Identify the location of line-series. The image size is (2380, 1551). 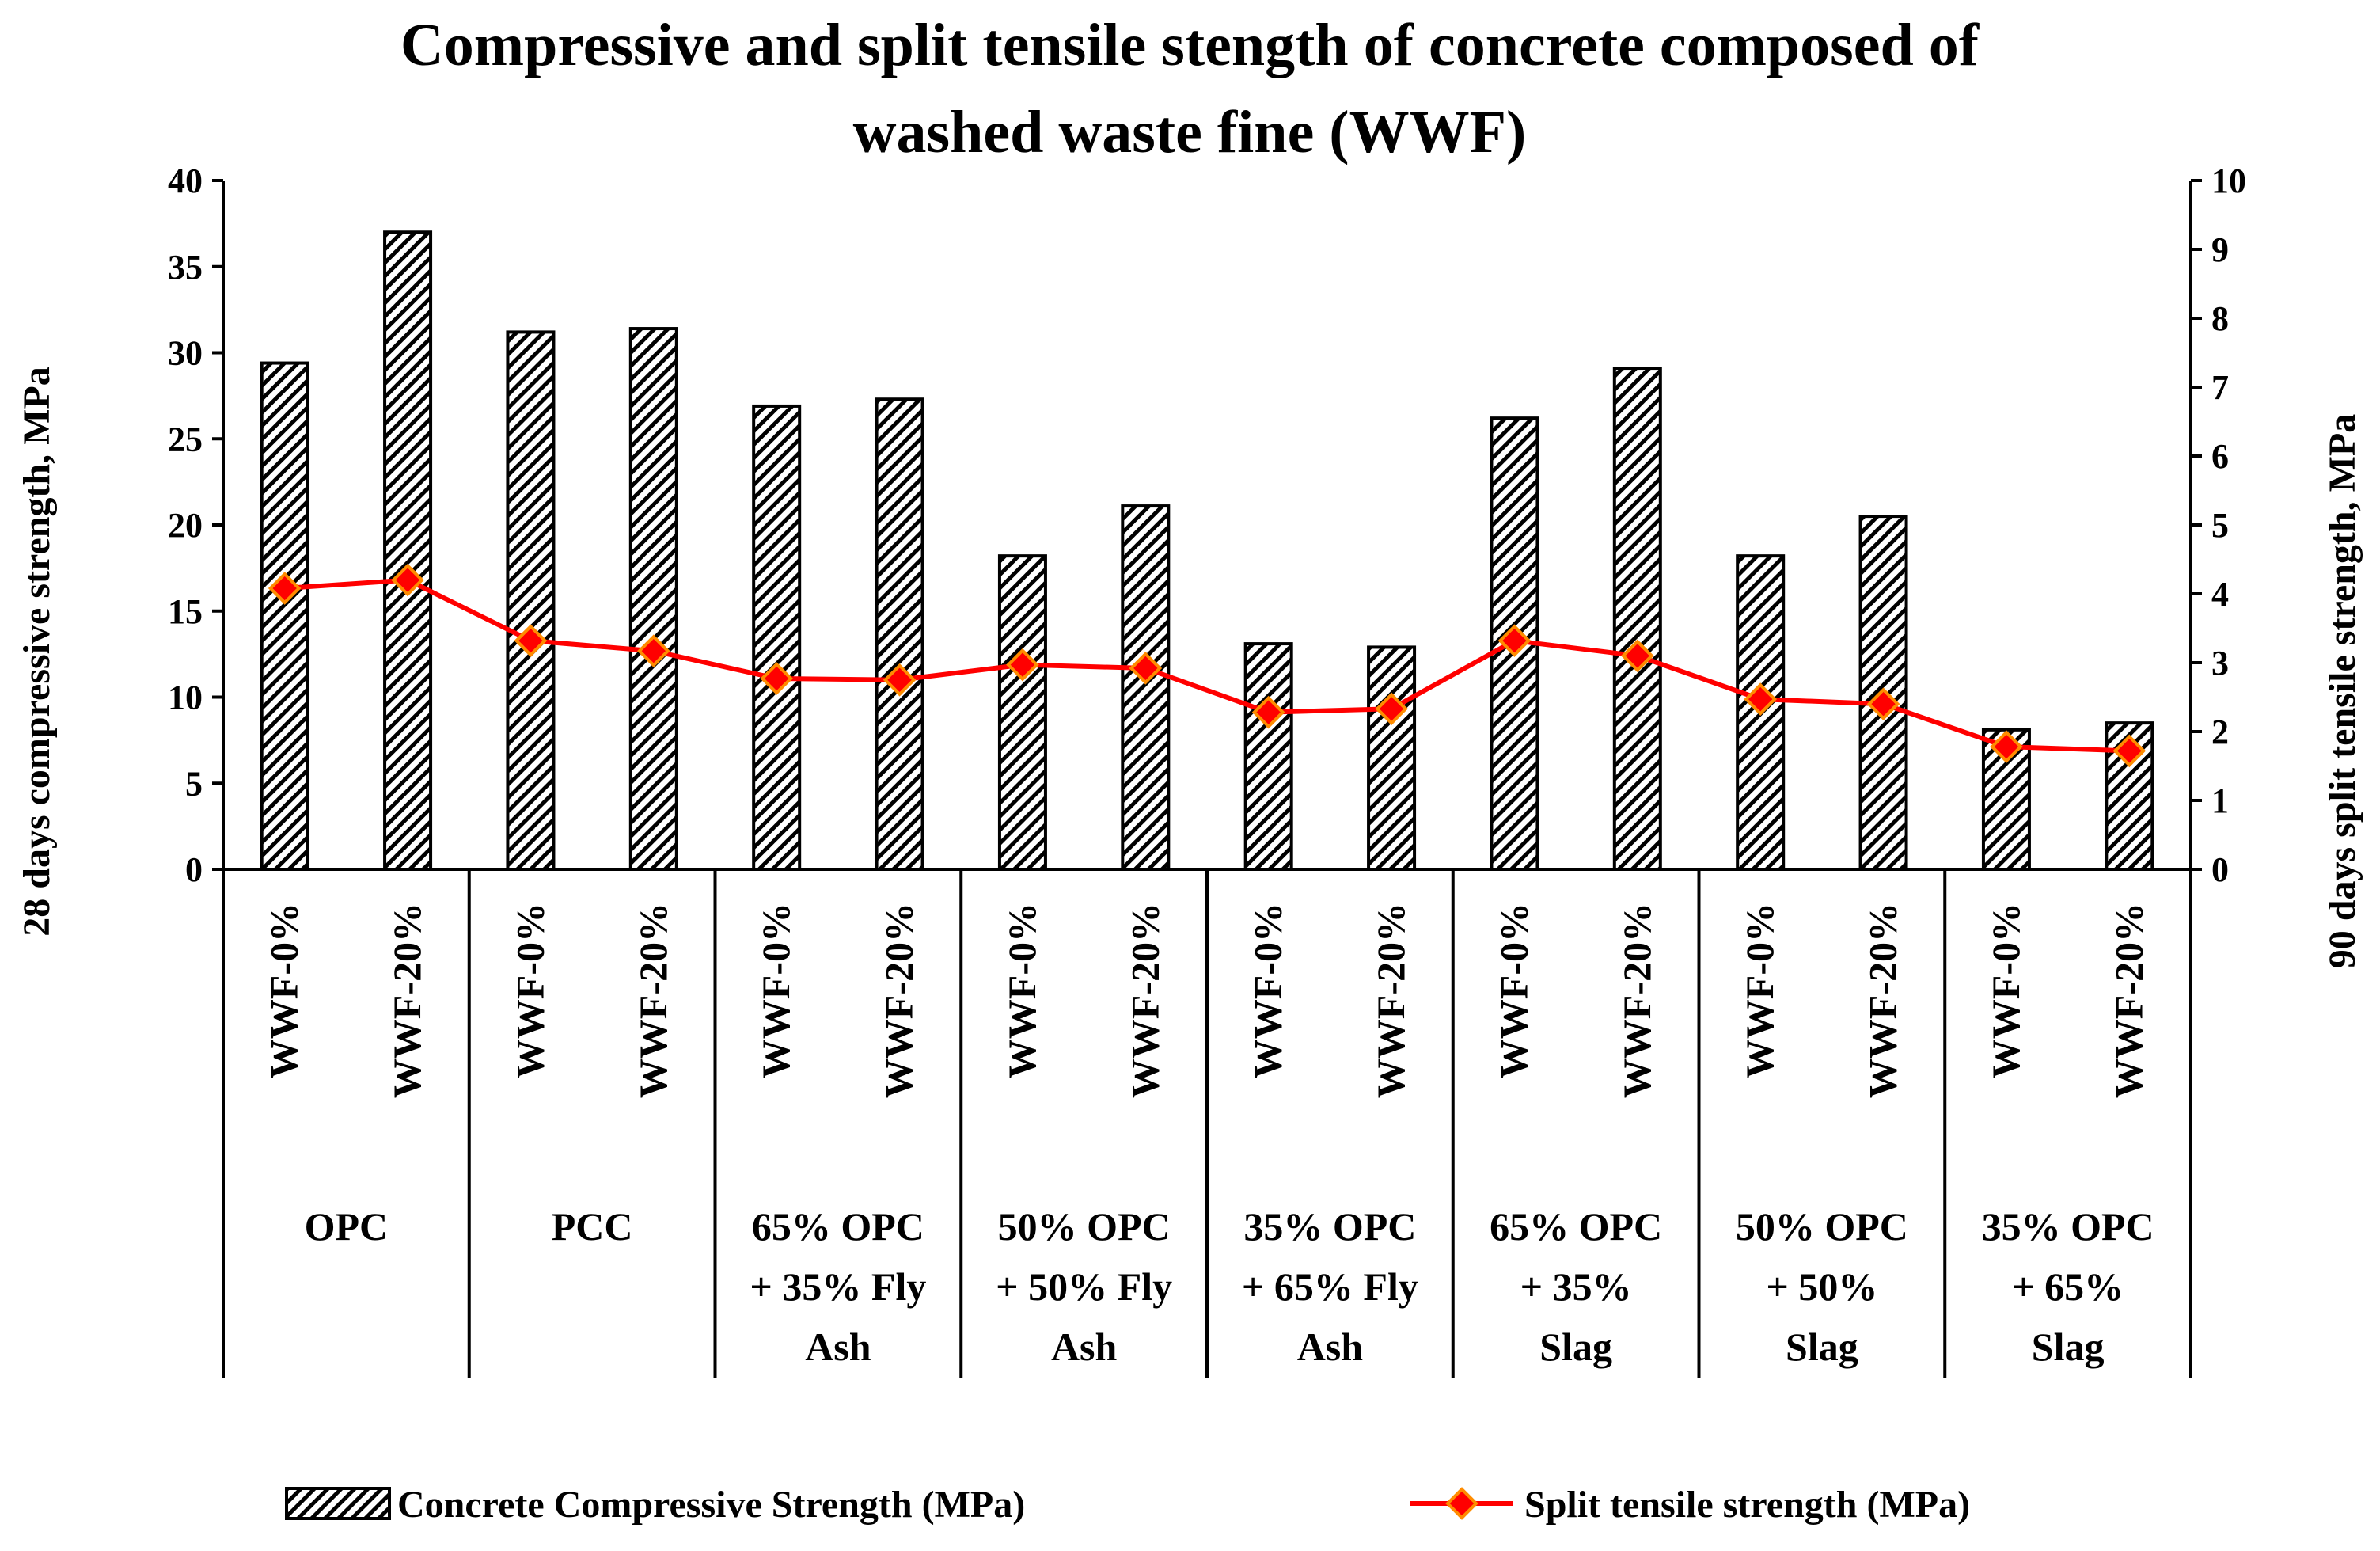
(1207, 665).